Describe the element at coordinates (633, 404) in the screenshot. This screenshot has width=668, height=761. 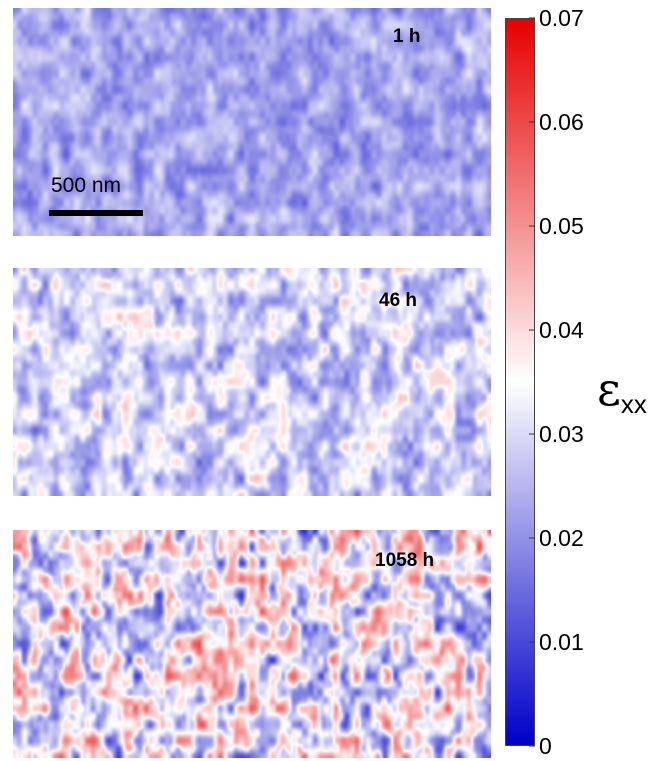
I see `colorbar-title-sub: xx` at that location.